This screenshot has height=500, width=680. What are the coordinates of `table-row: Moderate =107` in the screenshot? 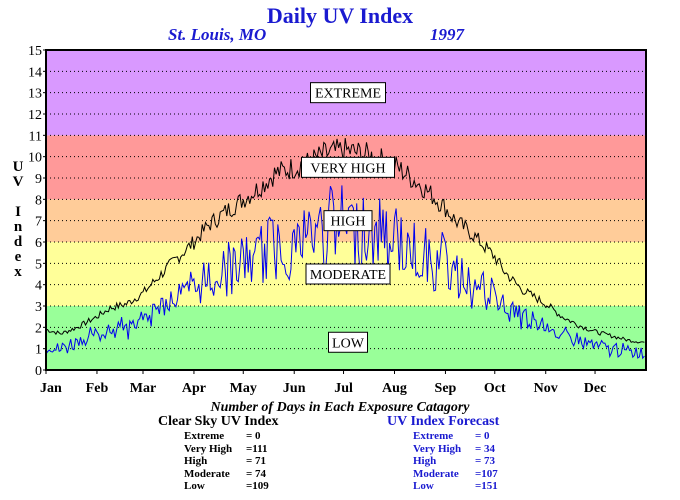 It's located at (455, 474).